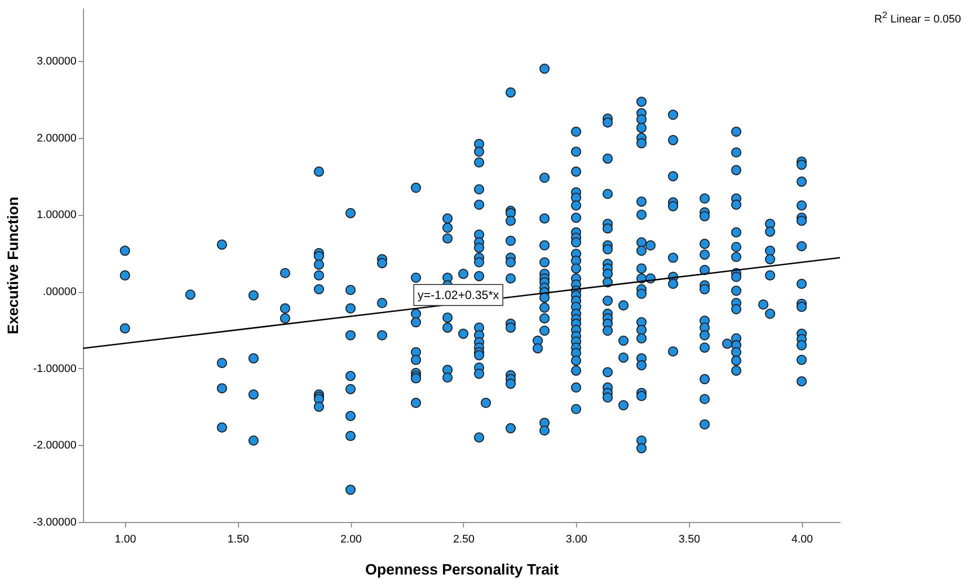 The image size is (969, 588). I want to click on text: R$^{2}$ Linear = 0.050, so click(917, 18).